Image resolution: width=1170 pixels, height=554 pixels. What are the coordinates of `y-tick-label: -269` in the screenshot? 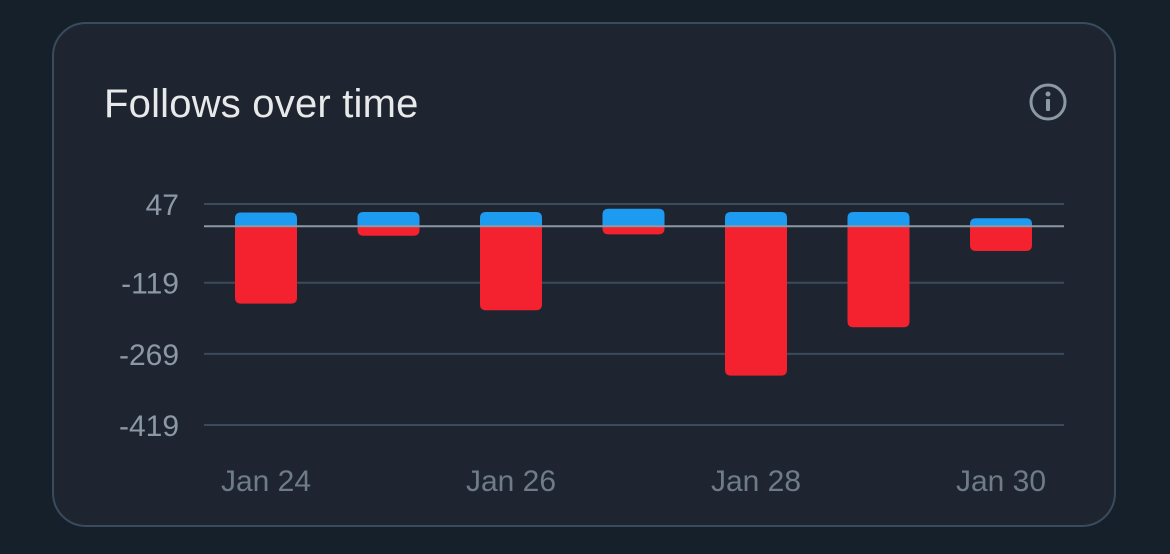 It's located at (149, 355).